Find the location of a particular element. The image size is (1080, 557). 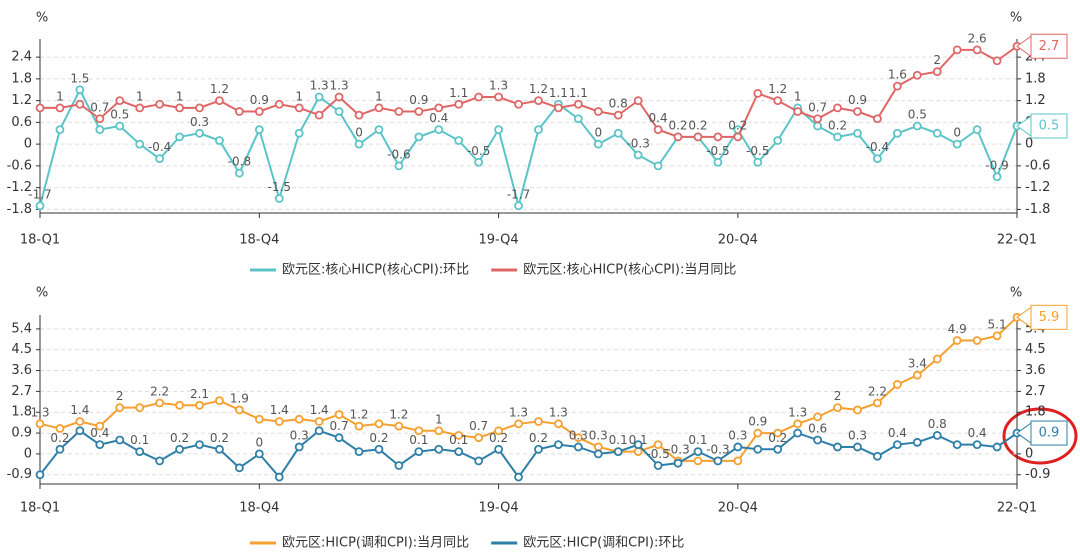

callout-pointer is located at coordinates (1024, 433).